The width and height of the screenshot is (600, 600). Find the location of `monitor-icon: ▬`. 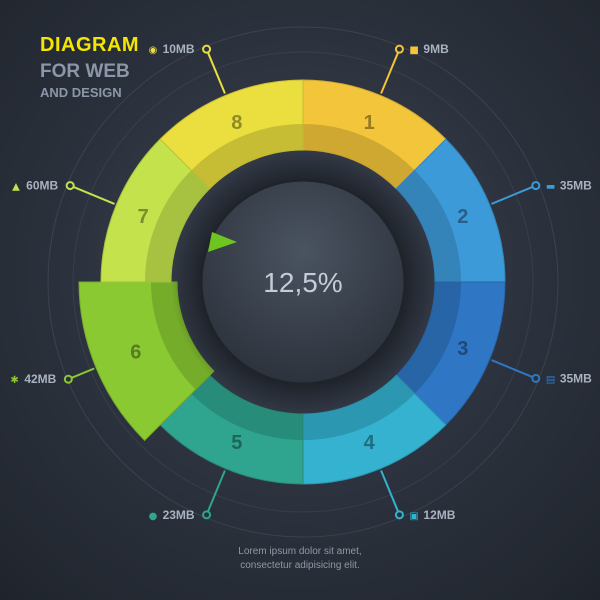

monitor-icon: ▬ is located at coordinates (550, 187).